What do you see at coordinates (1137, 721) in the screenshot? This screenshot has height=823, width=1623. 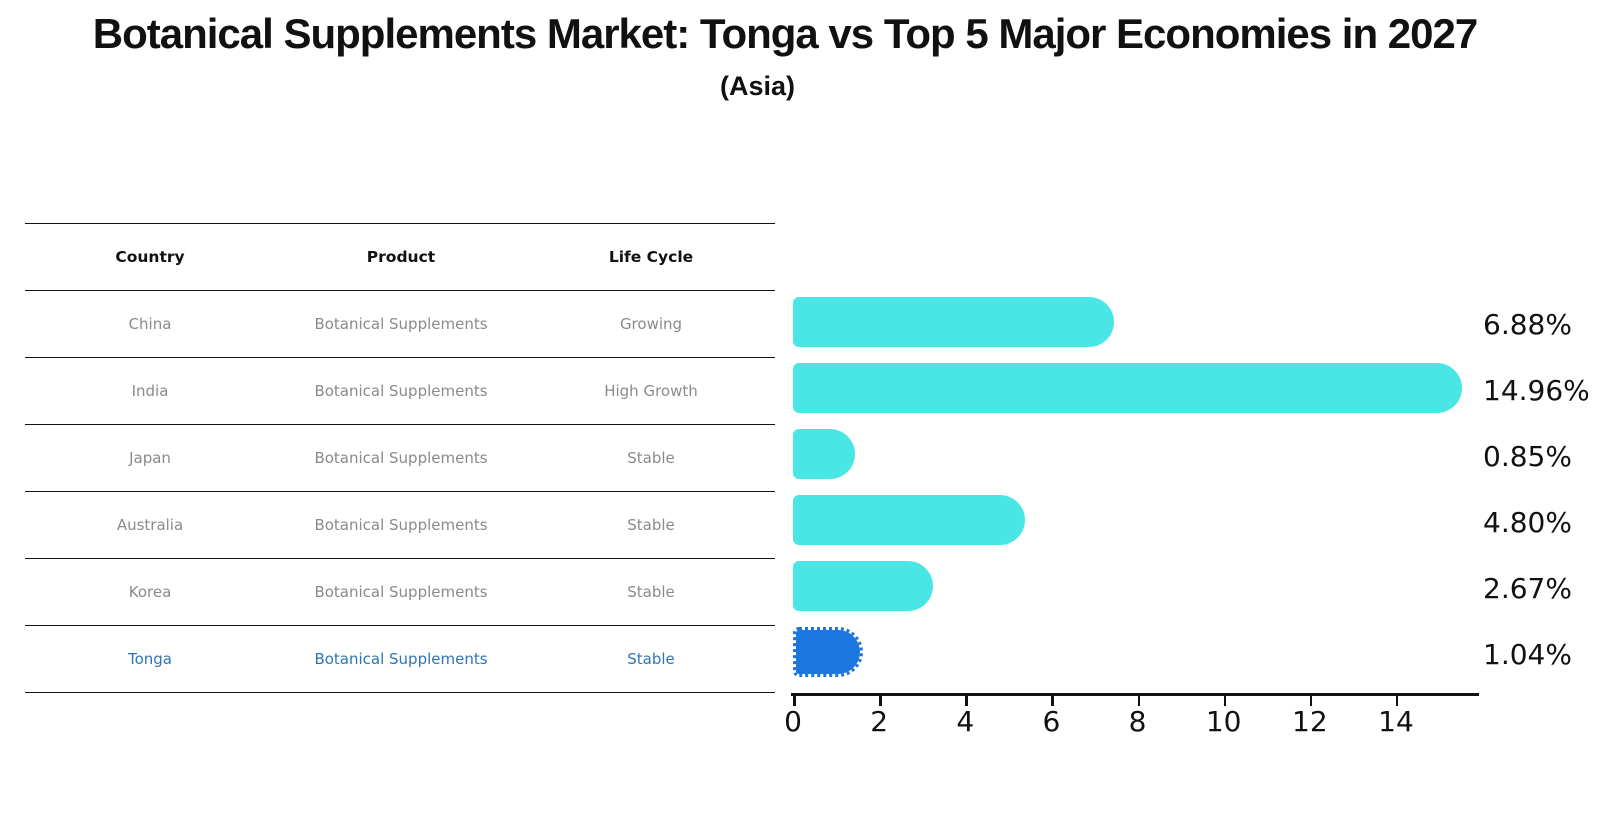 I see `x-tick-label: 8` at bounding box center [1137, 721].